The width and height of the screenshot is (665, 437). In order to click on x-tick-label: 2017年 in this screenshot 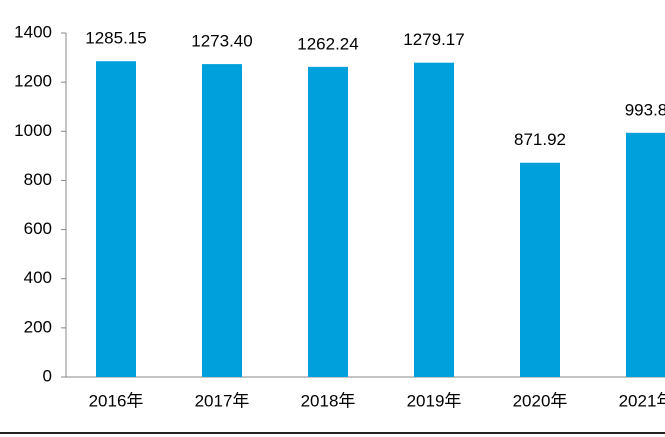, I will do `click(222, 400)`.